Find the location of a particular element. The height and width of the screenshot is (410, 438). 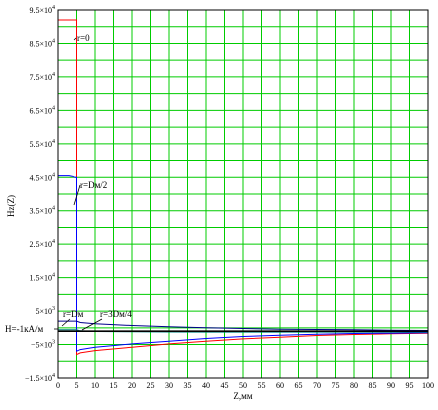

x-tick-label: 20 is located at coordinates (132, 385).